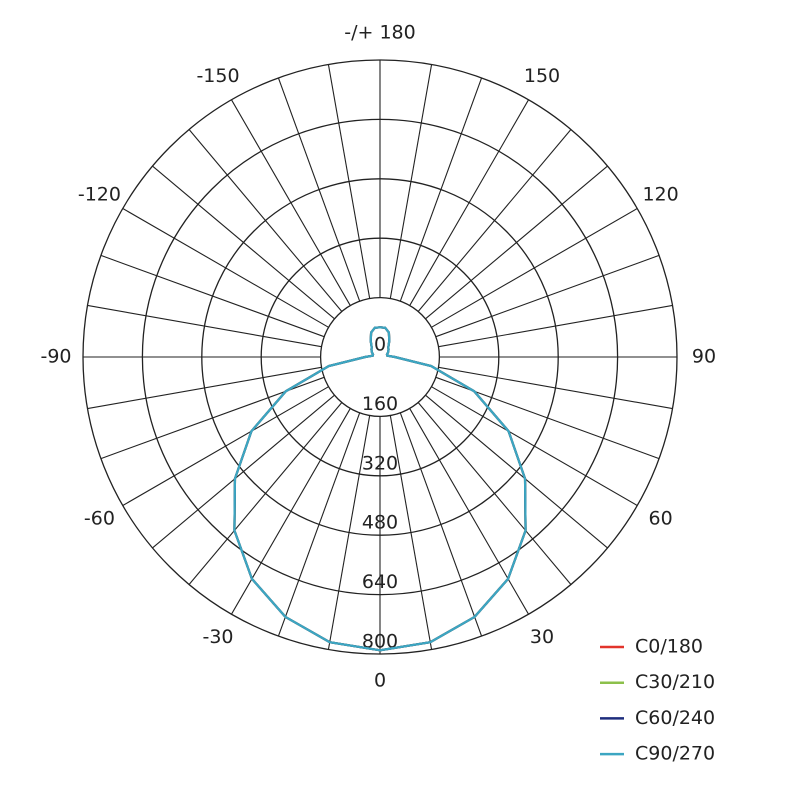 The height and width of the screenshot is (800, 800). I want to click on r-tick-label: 480, so click(380, 523).